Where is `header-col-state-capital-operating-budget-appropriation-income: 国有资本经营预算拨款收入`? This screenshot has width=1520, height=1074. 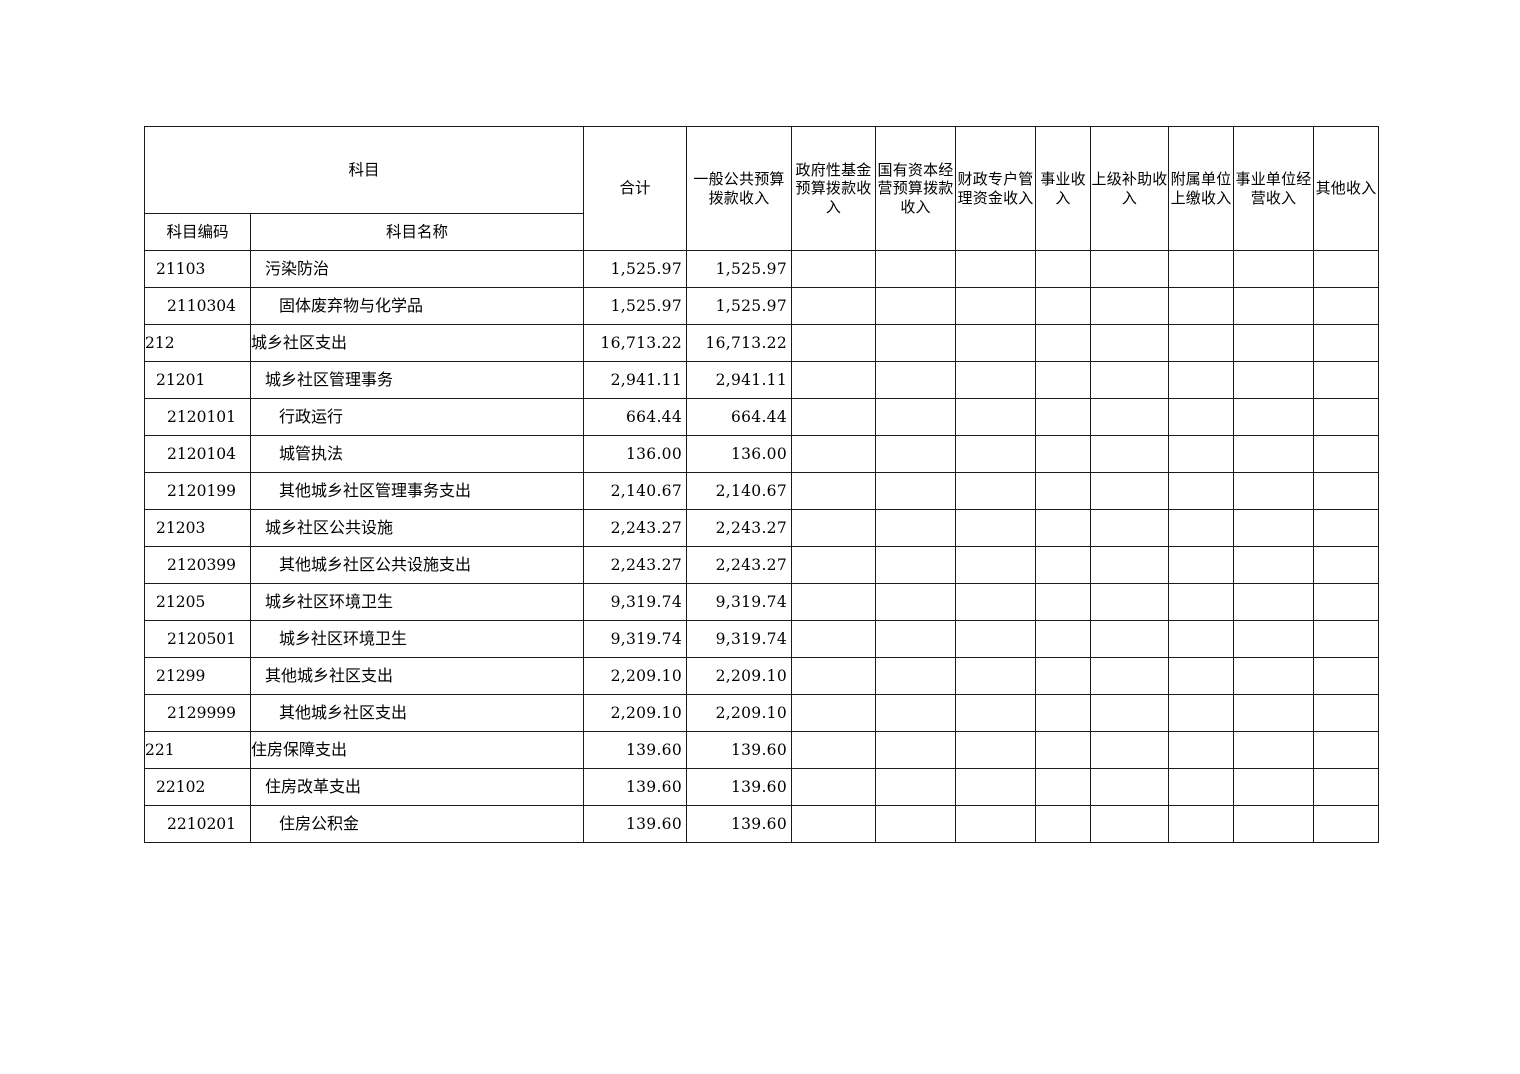 header-col-state-capital-operating-budget-appropriation-income: 国有资本经营预算拨款收入 is located at coordinates (916, 188).